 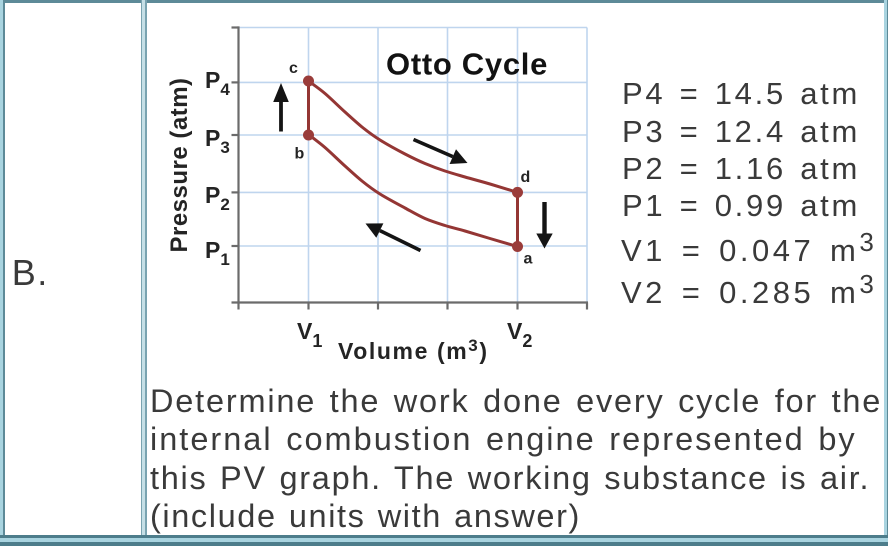 What do you see at coordinates (217, 141) in the screenshot?
I see `svg-text: P3` at bounding box center [217, 141].